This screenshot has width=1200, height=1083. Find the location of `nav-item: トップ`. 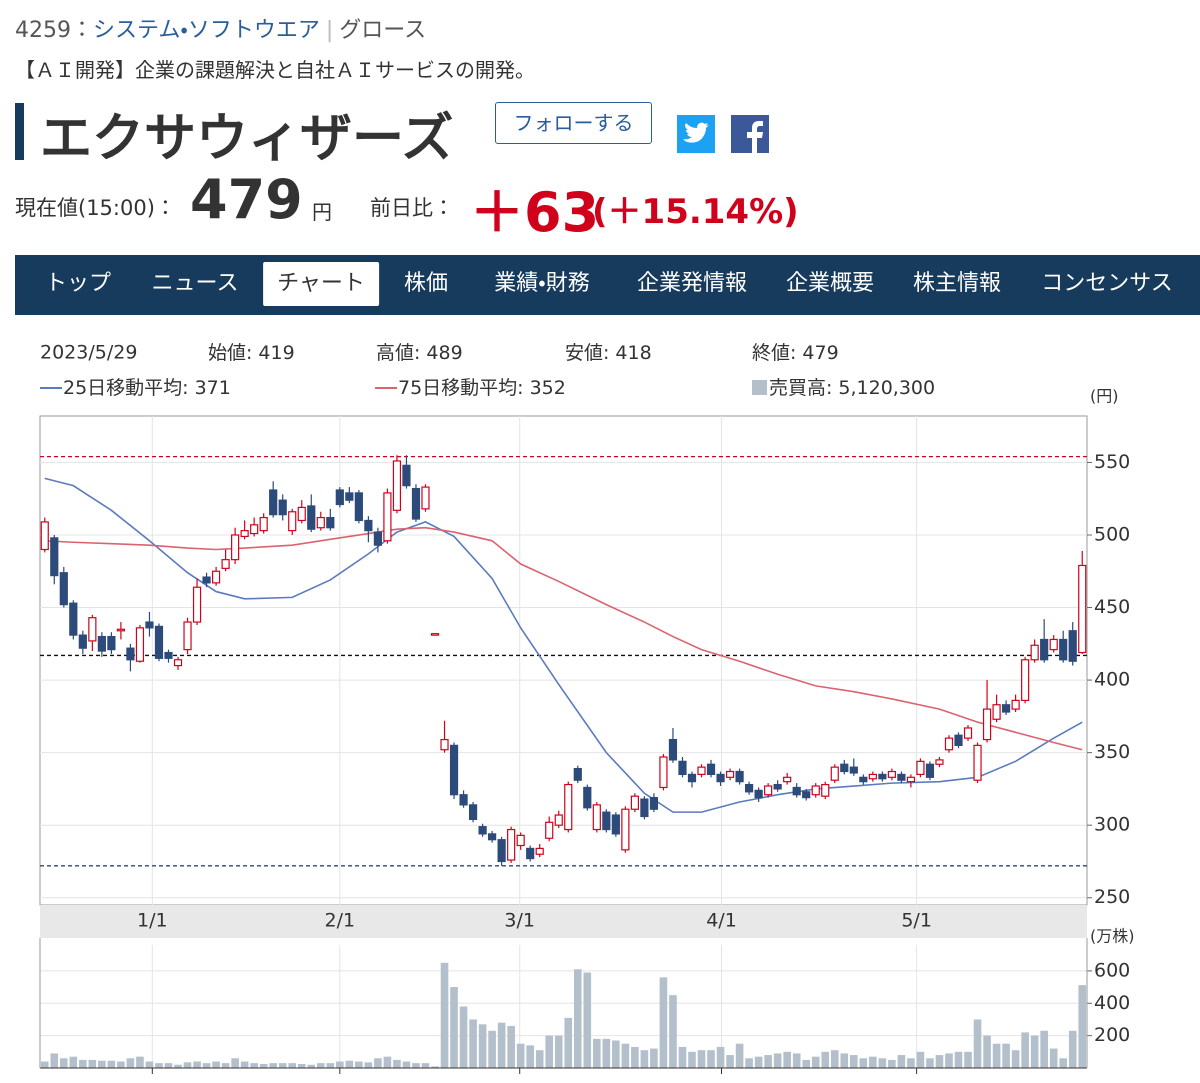

nav-item: トップ is located at coordinates (78, 283).